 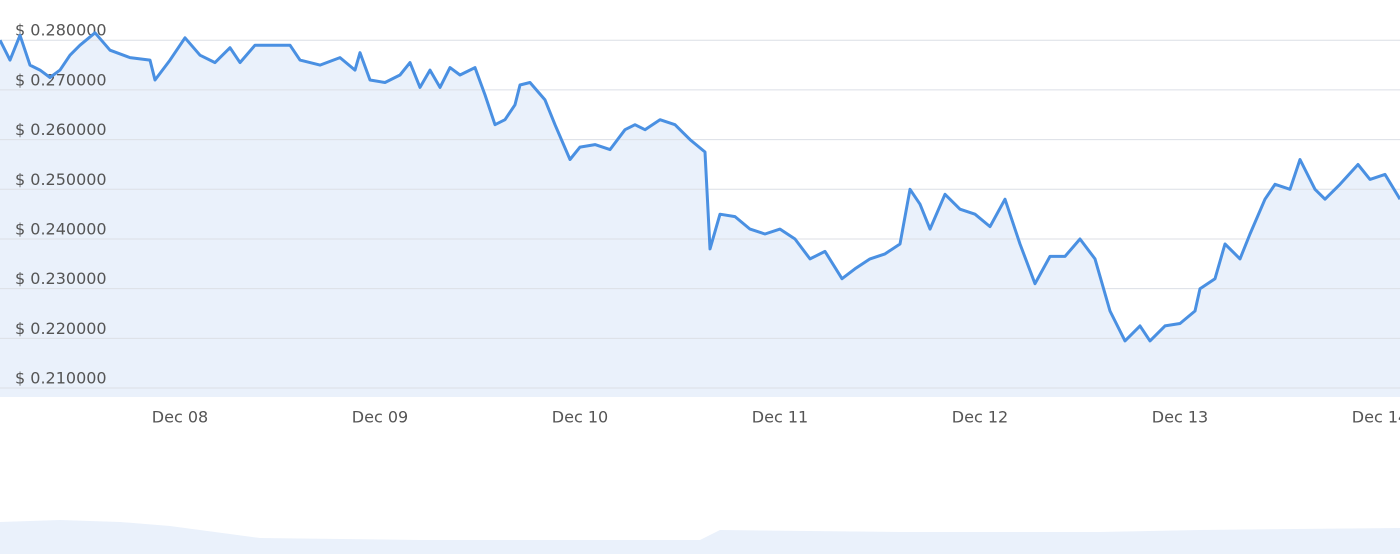 What do you see at coordinates (61, 328) in the screenshot?
I see `y-tick-label: $ 0.220000` at bounding box center [61, 328].